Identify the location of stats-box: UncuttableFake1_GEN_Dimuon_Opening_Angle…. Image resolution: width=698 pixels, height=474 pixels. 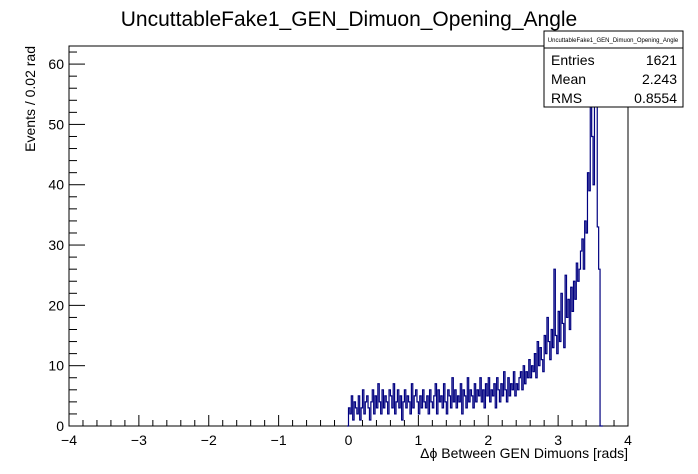
(613, 69).